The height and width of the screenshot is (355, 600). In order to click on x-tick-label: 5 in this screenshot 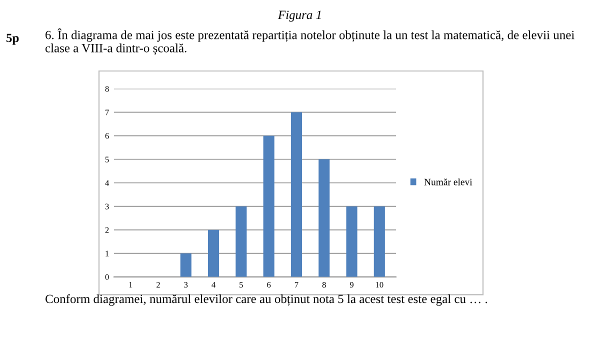, I will do `click(241, 285)`.